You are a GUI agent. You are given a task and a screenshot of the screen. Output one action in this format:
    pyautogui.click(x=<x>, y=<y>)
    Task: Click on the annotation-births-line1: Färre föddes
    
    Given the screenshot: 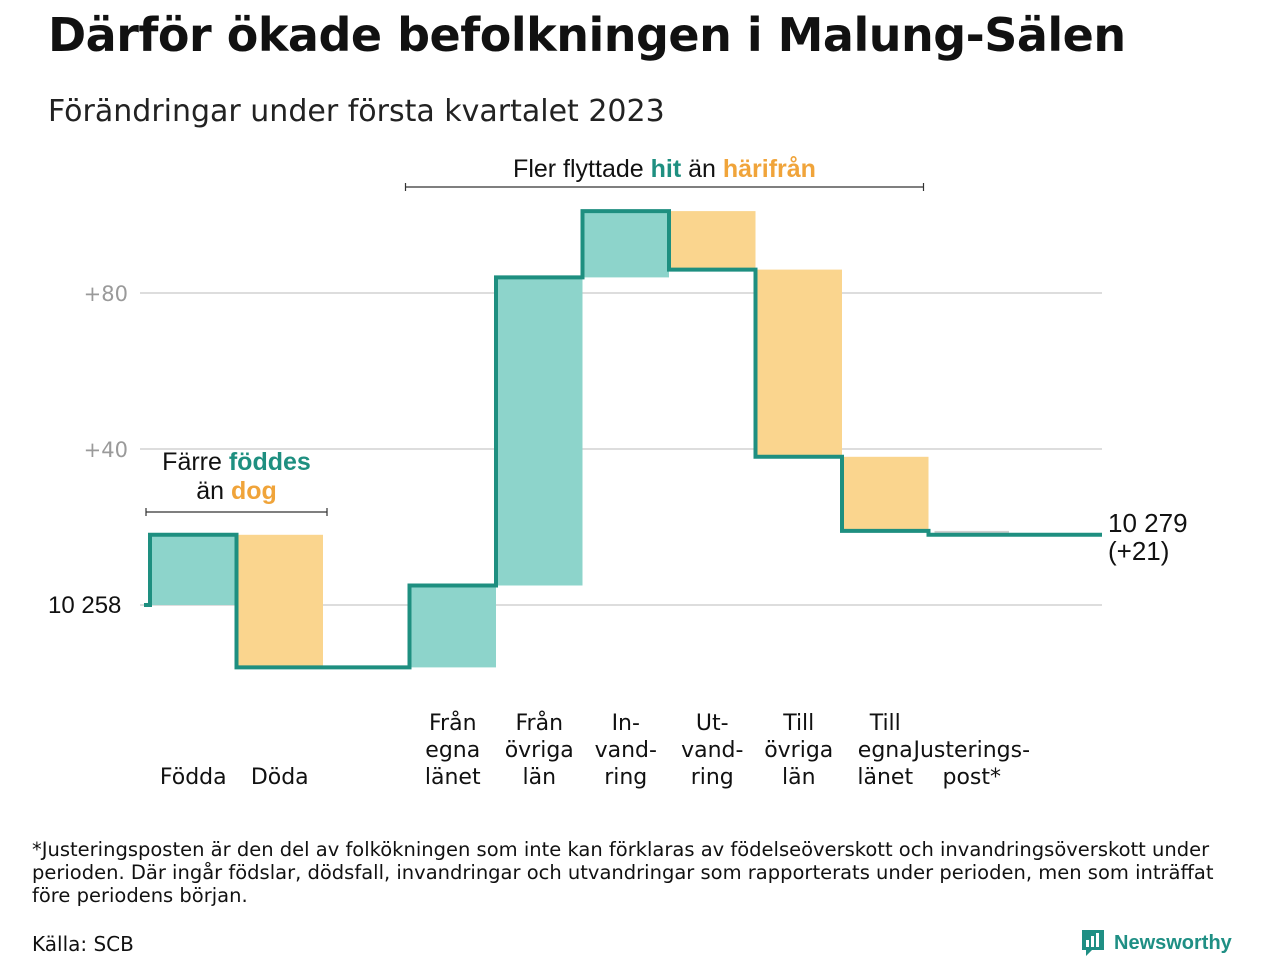 What is the action you would take?
    pyautogui.click(x=236, y=462)
    